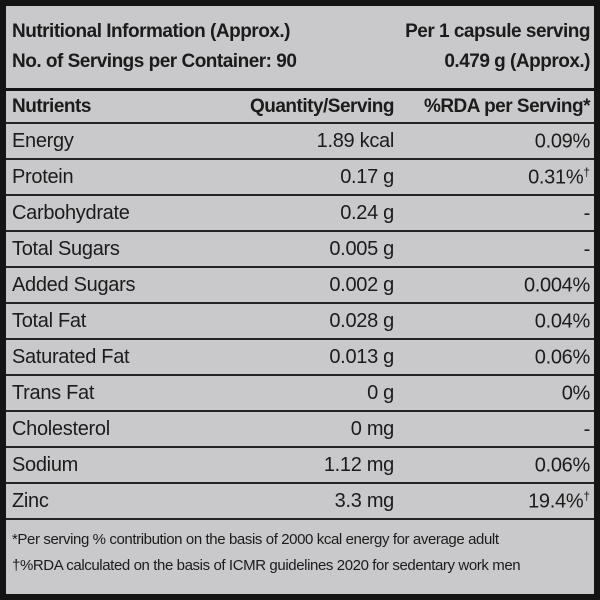 The width and height of the screenshot is (600, 600). What do you see at coordinates (361, 356) in the screenshot?
I see `nutrient-quantity: 0.013 g` at bounding box center [361, 356].